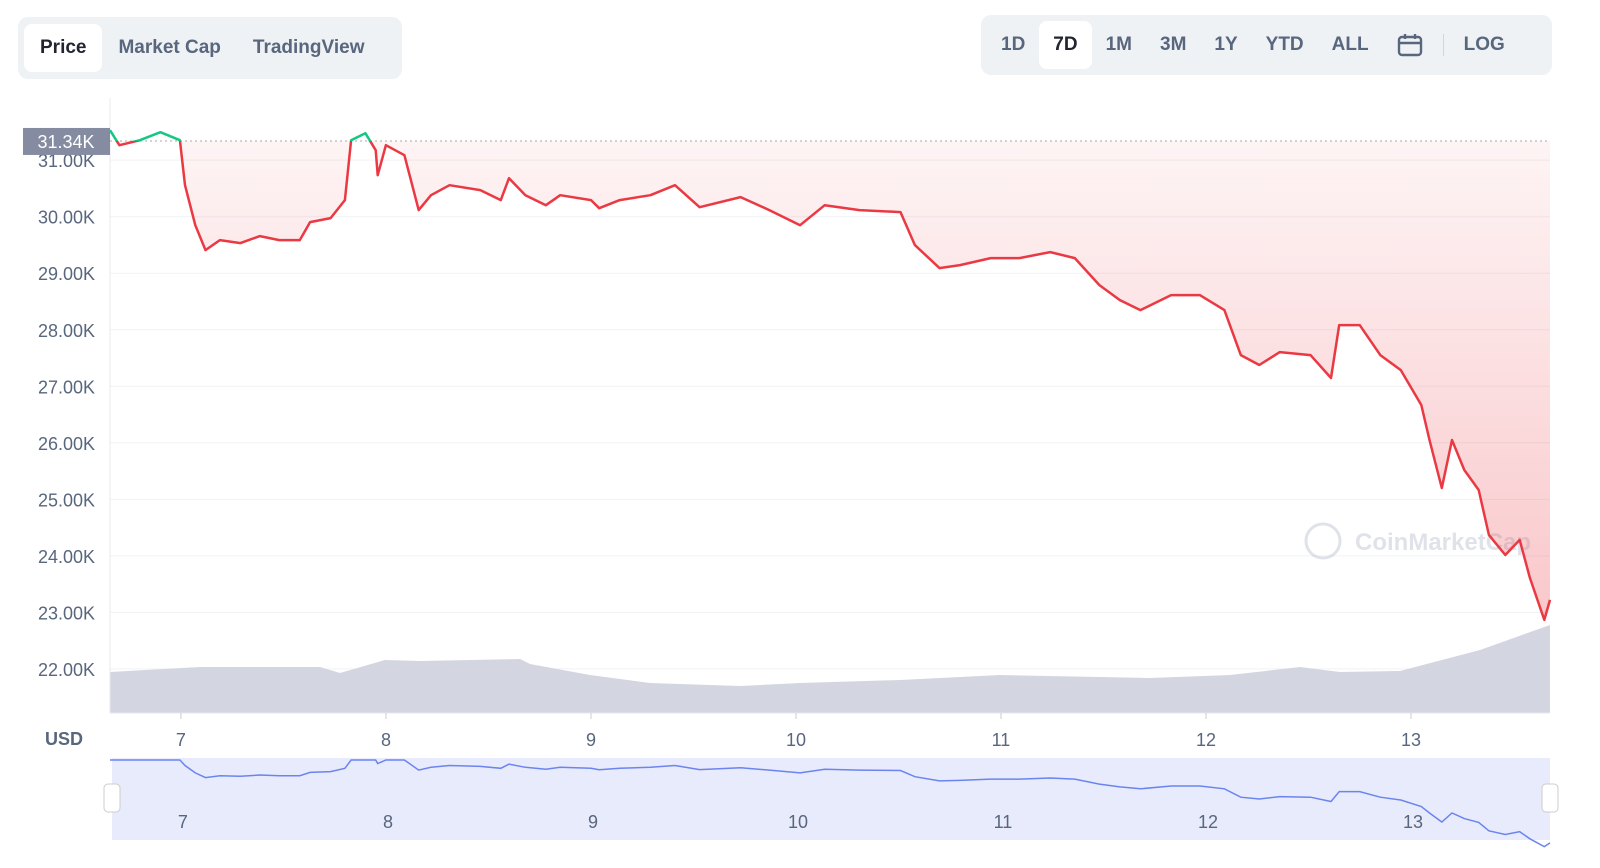 The width and height of the screenshot is (1600, 868). I want to click on y-tick-label: 30.00K, so click(66, 218).